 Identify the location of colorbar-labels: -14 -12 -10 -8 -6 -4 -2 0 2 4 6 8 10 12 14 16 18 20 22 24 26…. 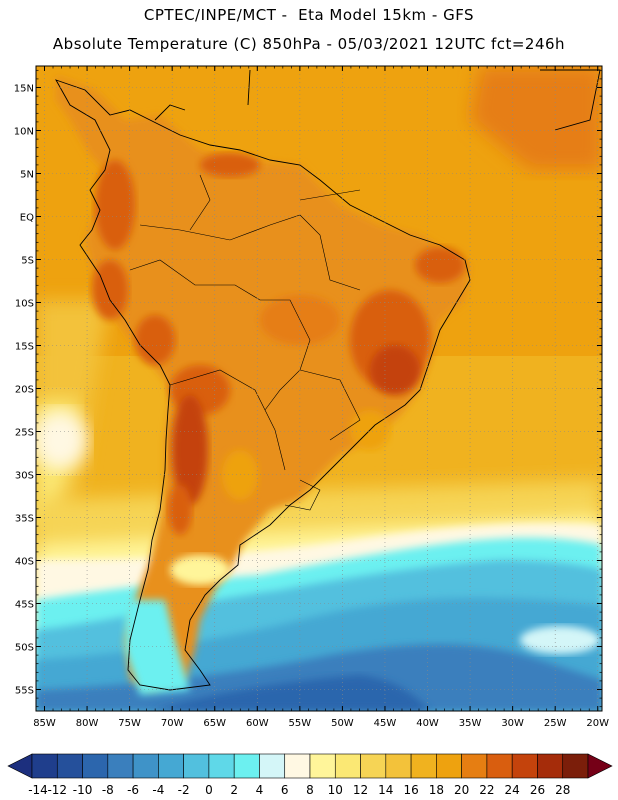
(299, 790).